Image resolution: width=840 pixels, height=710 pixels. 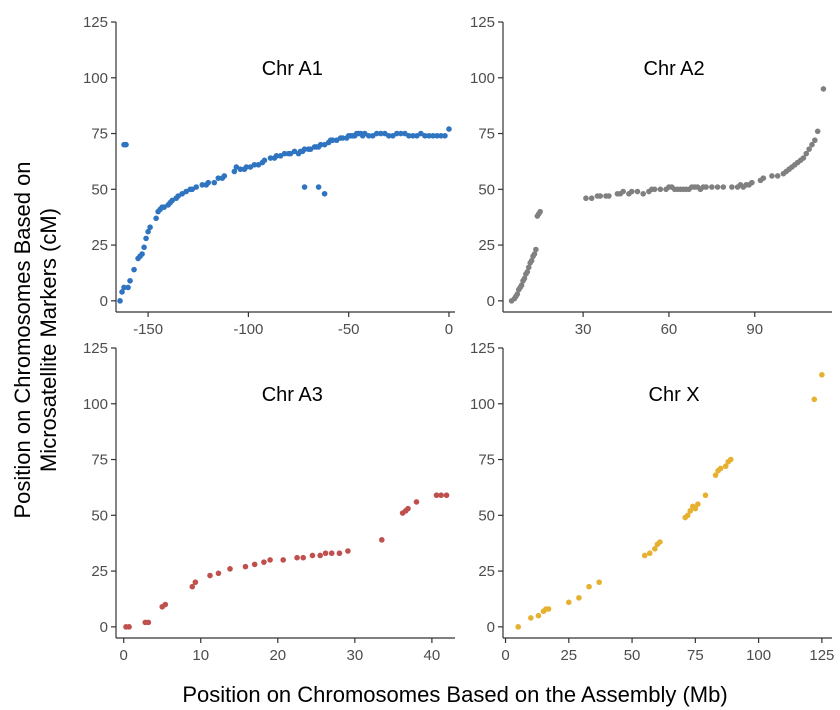 What do you see at coordinates (292, 395) in the screenshot?
I see `panel-title: Chr A3` at bounding box center [292, 395].